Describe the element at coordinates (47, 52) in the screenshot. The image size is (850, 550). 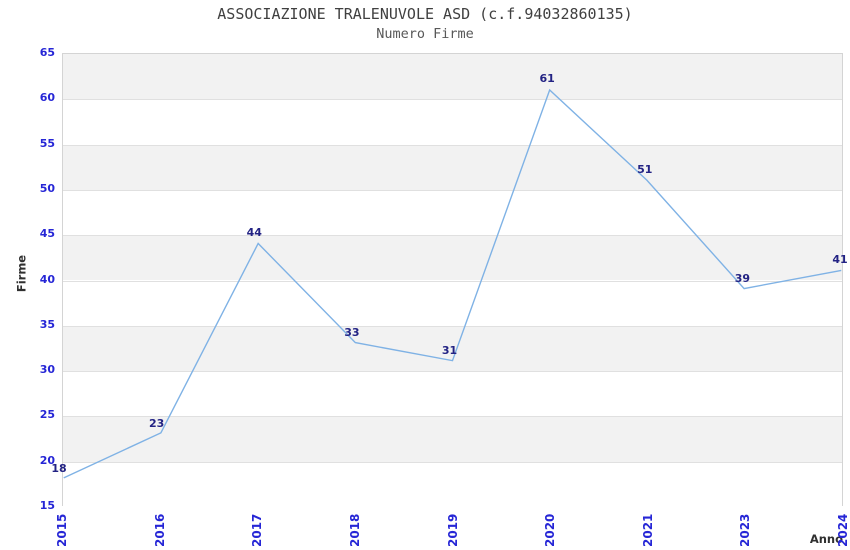
I see `y-tick-label: 65` at that location.